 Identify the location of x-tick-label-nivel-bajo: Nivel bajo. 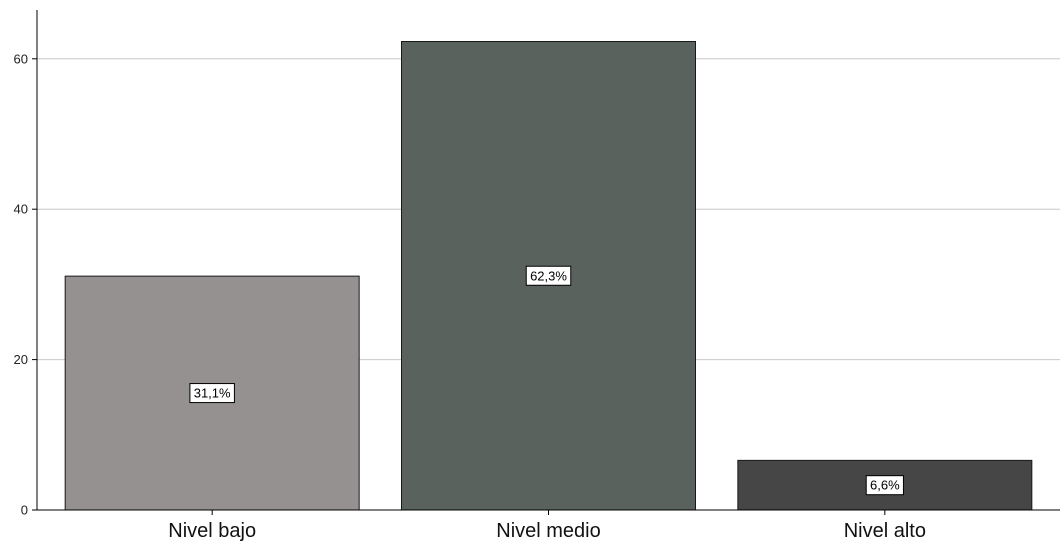
(212, 531).